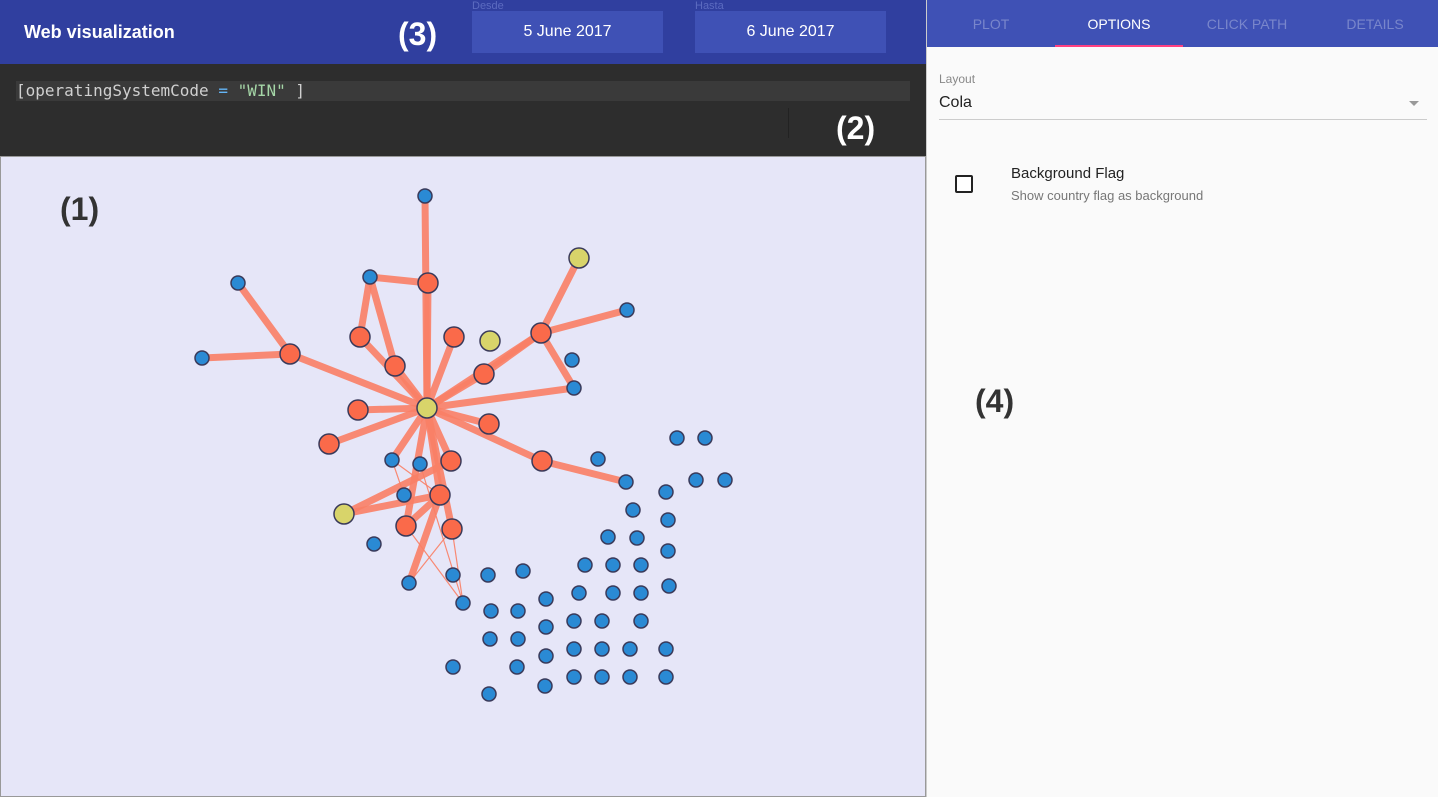  What do you see at coordinates (991, 23) in the screenshot?
I see `tab-plot: PLOT` at bounding box center [991, 23].